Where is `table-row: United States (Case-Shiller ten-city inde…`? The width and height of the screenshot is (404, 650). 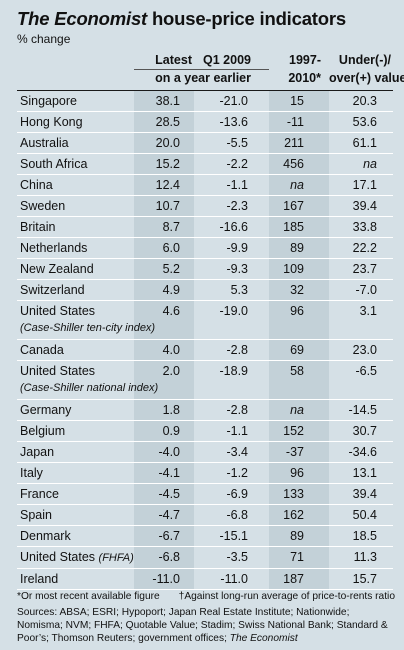 table-row: United States (Case-Shiller ten-city inde… is located at coordinates (205, 320).